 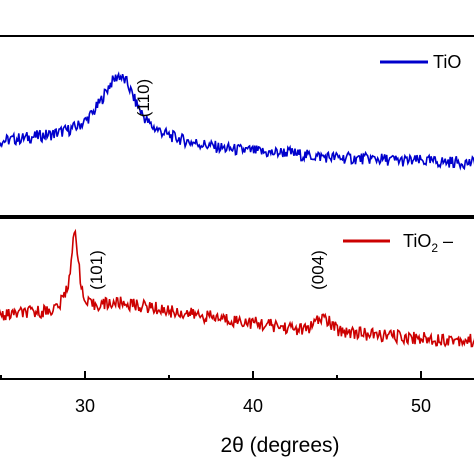 What do you see at coordinates (434, 248) in the screenshot?
I see `bottom-legend-subscript: 2` at bounding box center [434, 248].